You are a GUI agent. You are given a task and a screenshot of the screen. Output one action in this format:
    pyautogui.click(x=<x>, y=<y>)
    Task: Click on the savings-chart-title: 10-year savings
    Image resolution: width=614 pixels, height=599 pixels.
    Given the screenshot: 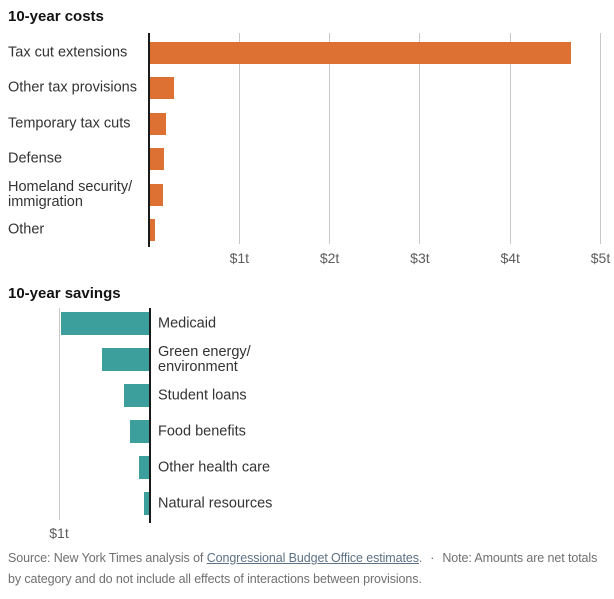 What is the action you would take?
    pyautogui.click(x=64, y=293)
    